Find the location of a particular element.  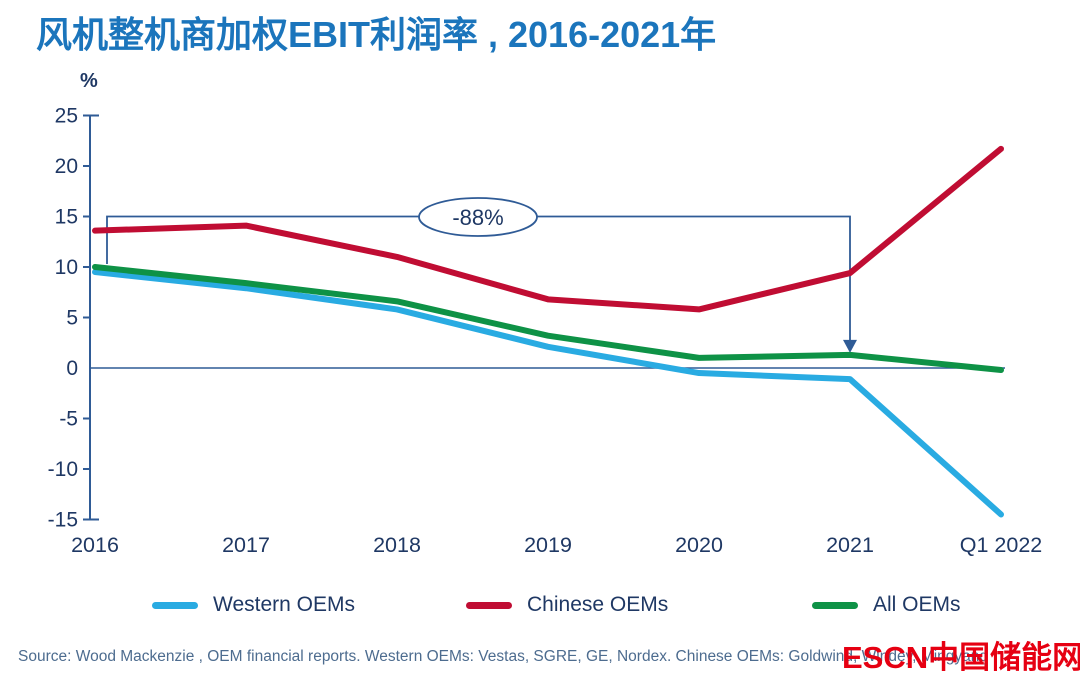

chart-legend: Western OEMs Chinese OEMs All OEMs is located at coordinates (540, 607).